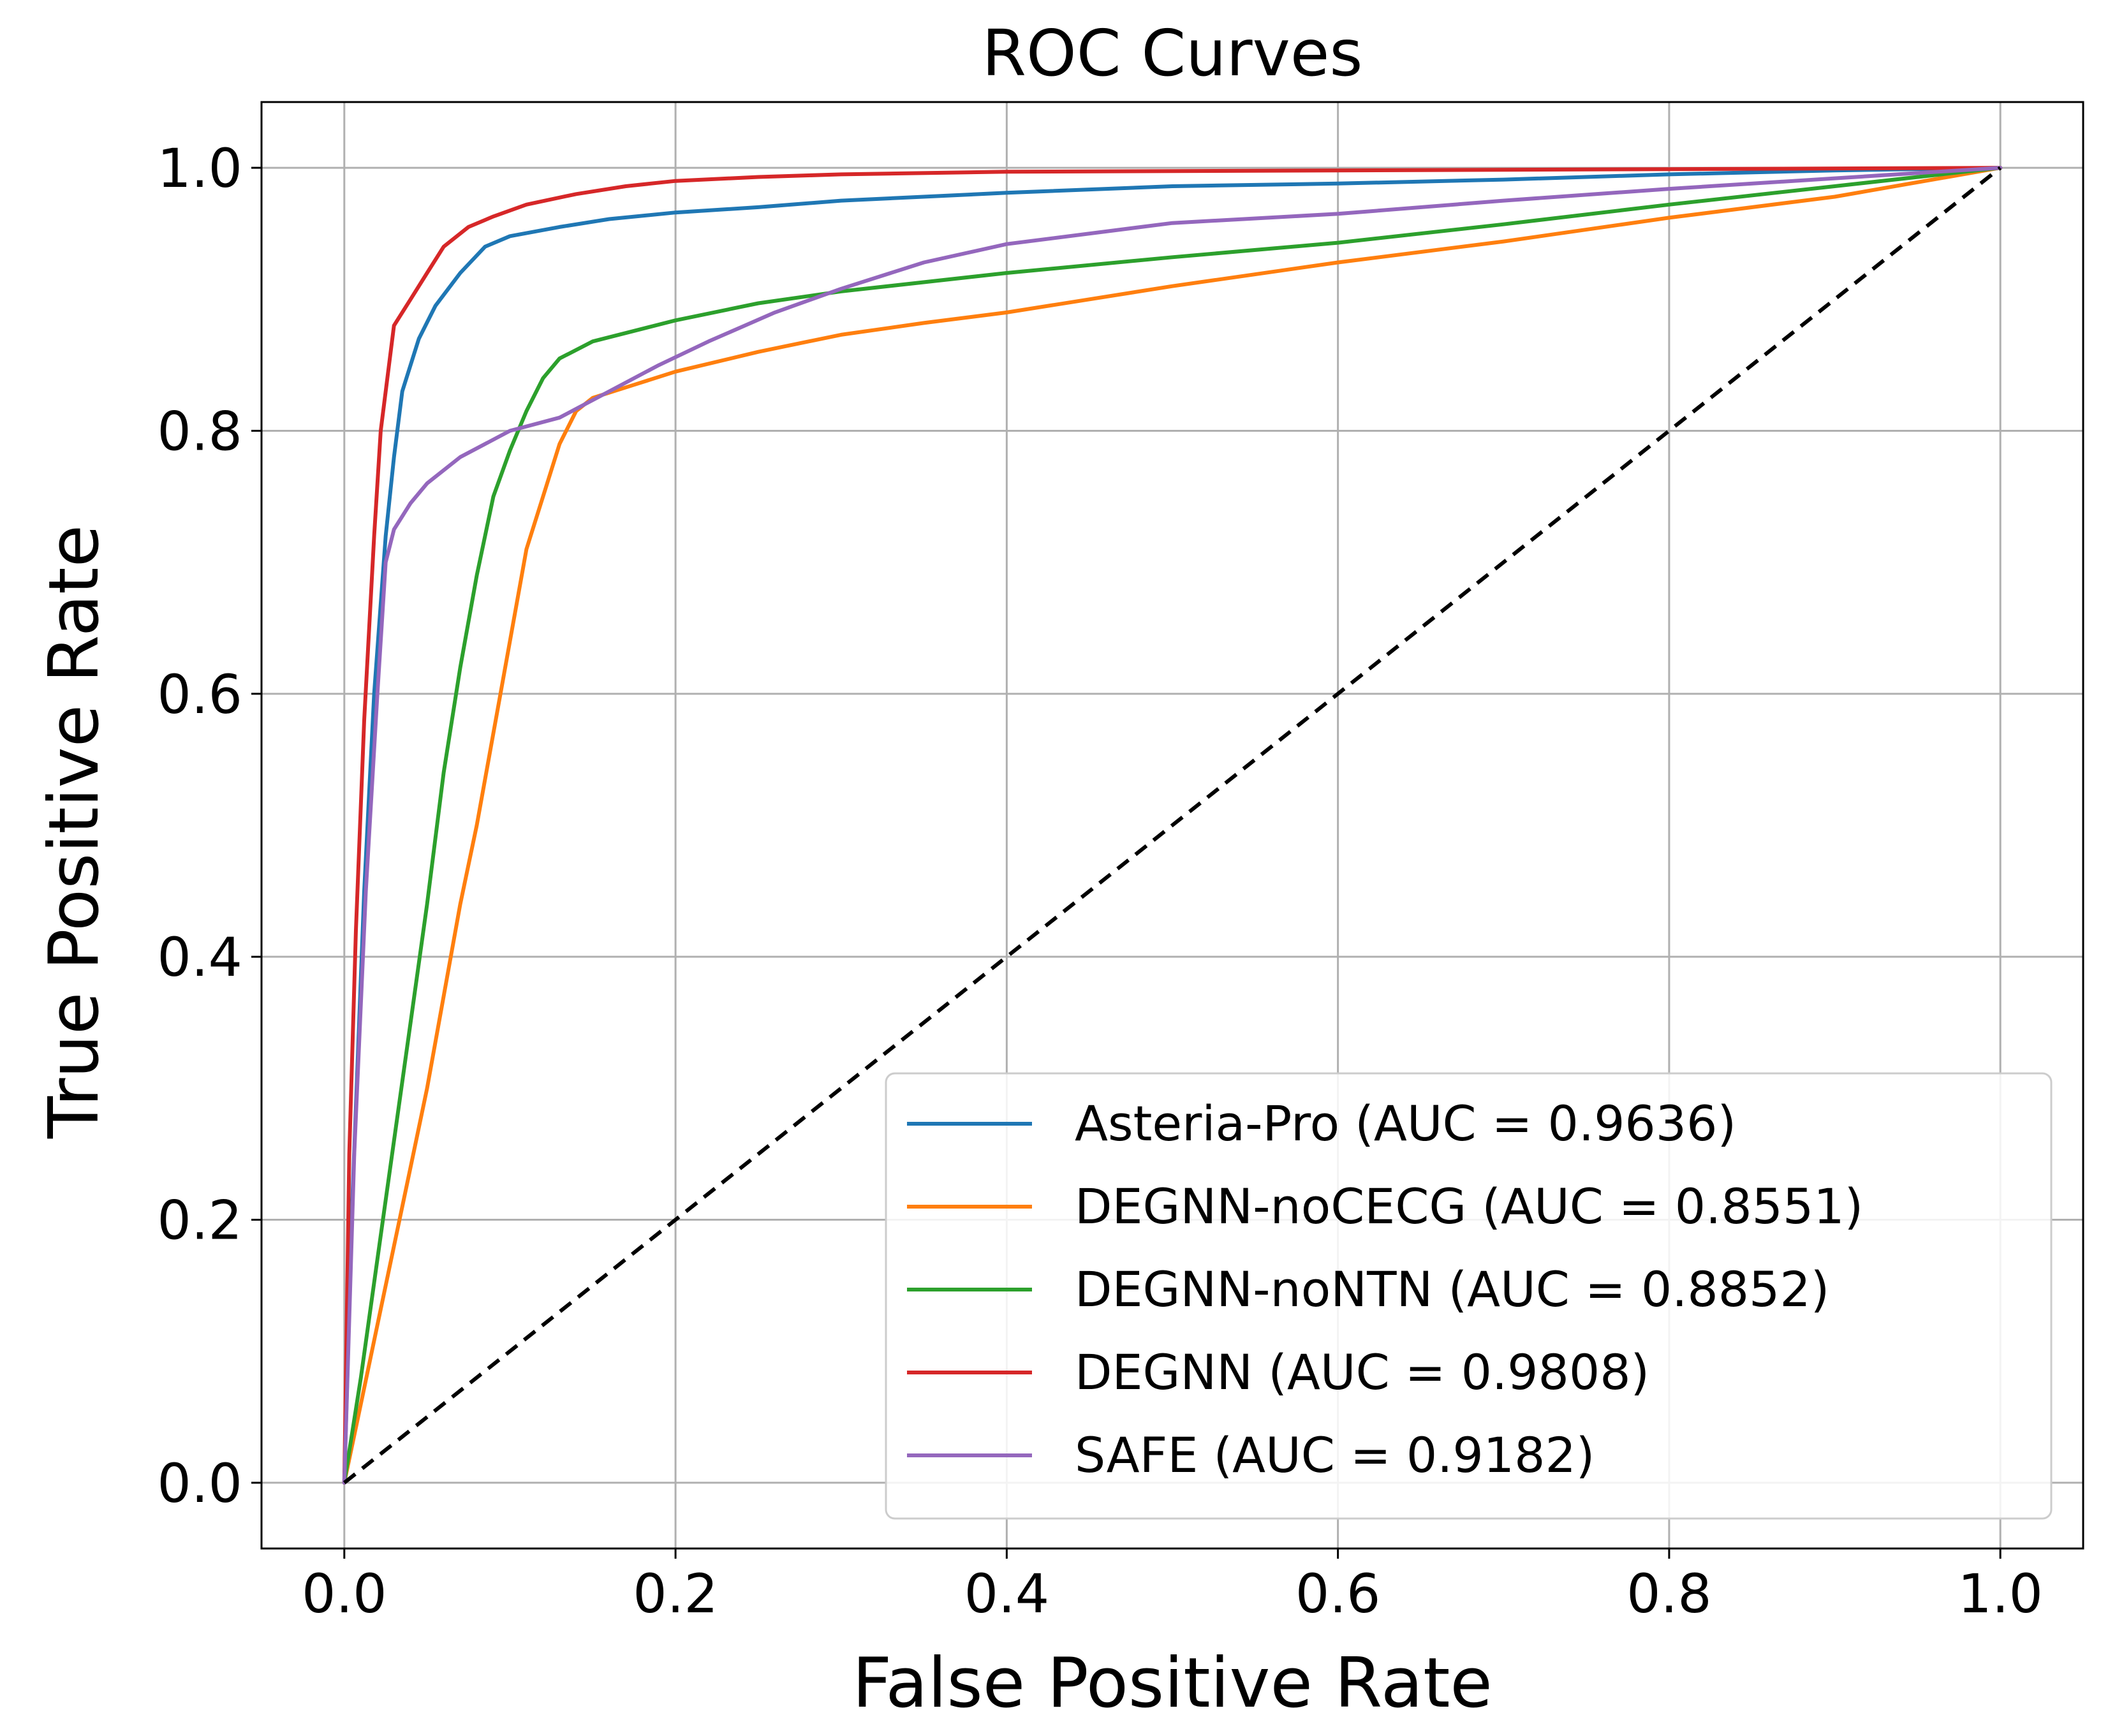  What do you see at coordinates (1335, 1455) in the screenshot?
I see `legend-label: SAFE (AUC = 0.9182)` at bounding box center [1335, 1455].